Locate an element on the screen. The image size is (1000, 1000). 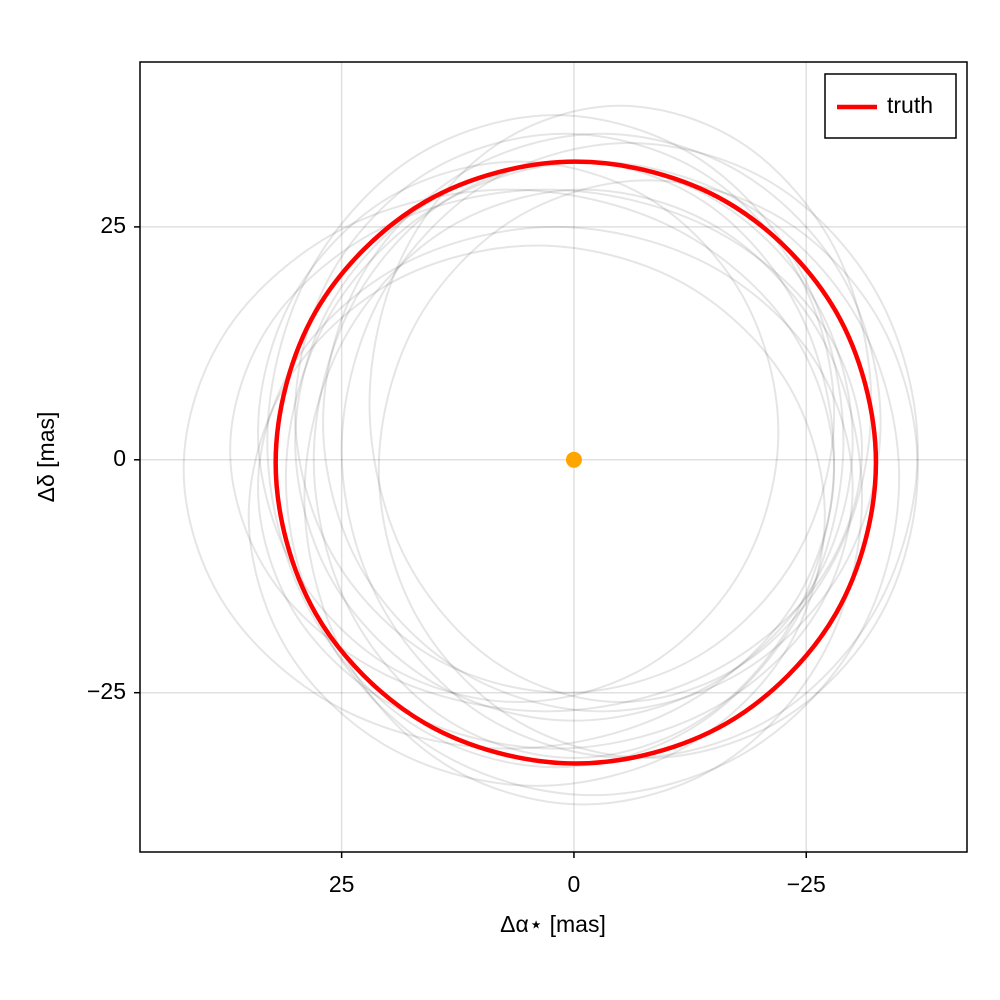
y-tick-label: 25 is located at coordinates (113, 225).